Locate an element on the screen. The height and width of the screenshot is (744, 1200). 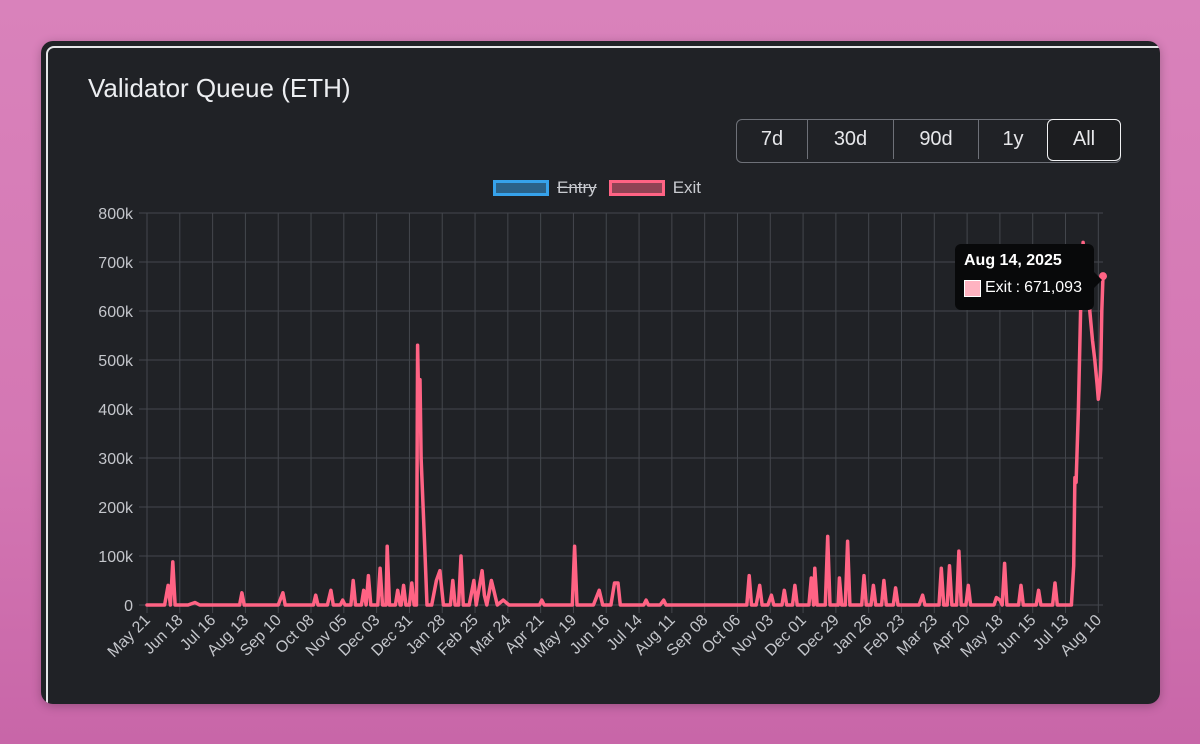
legend-swatch-entry is located at coordinates (521, 188).